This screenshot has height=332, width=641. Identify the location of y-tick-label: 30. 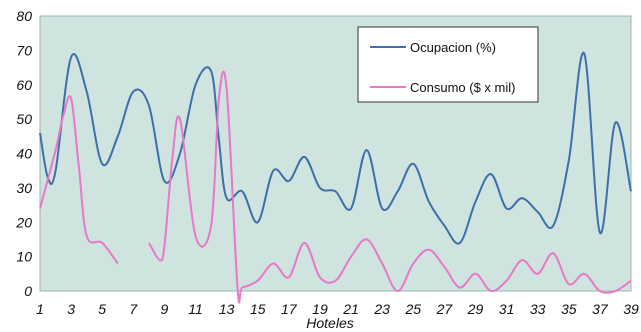
(24, 188).